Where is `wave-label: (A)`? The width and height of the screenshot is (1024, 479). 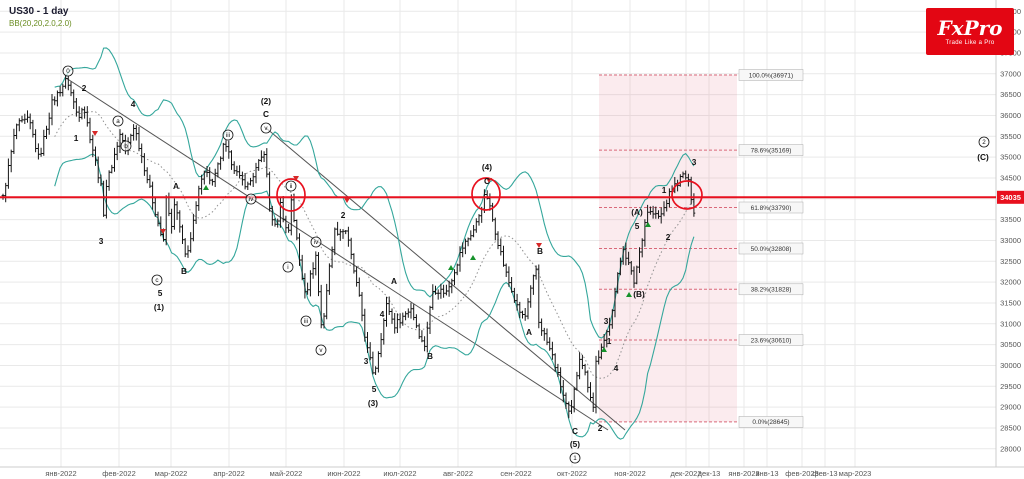
wave-label: (A) is located at coordinates (637, 212).